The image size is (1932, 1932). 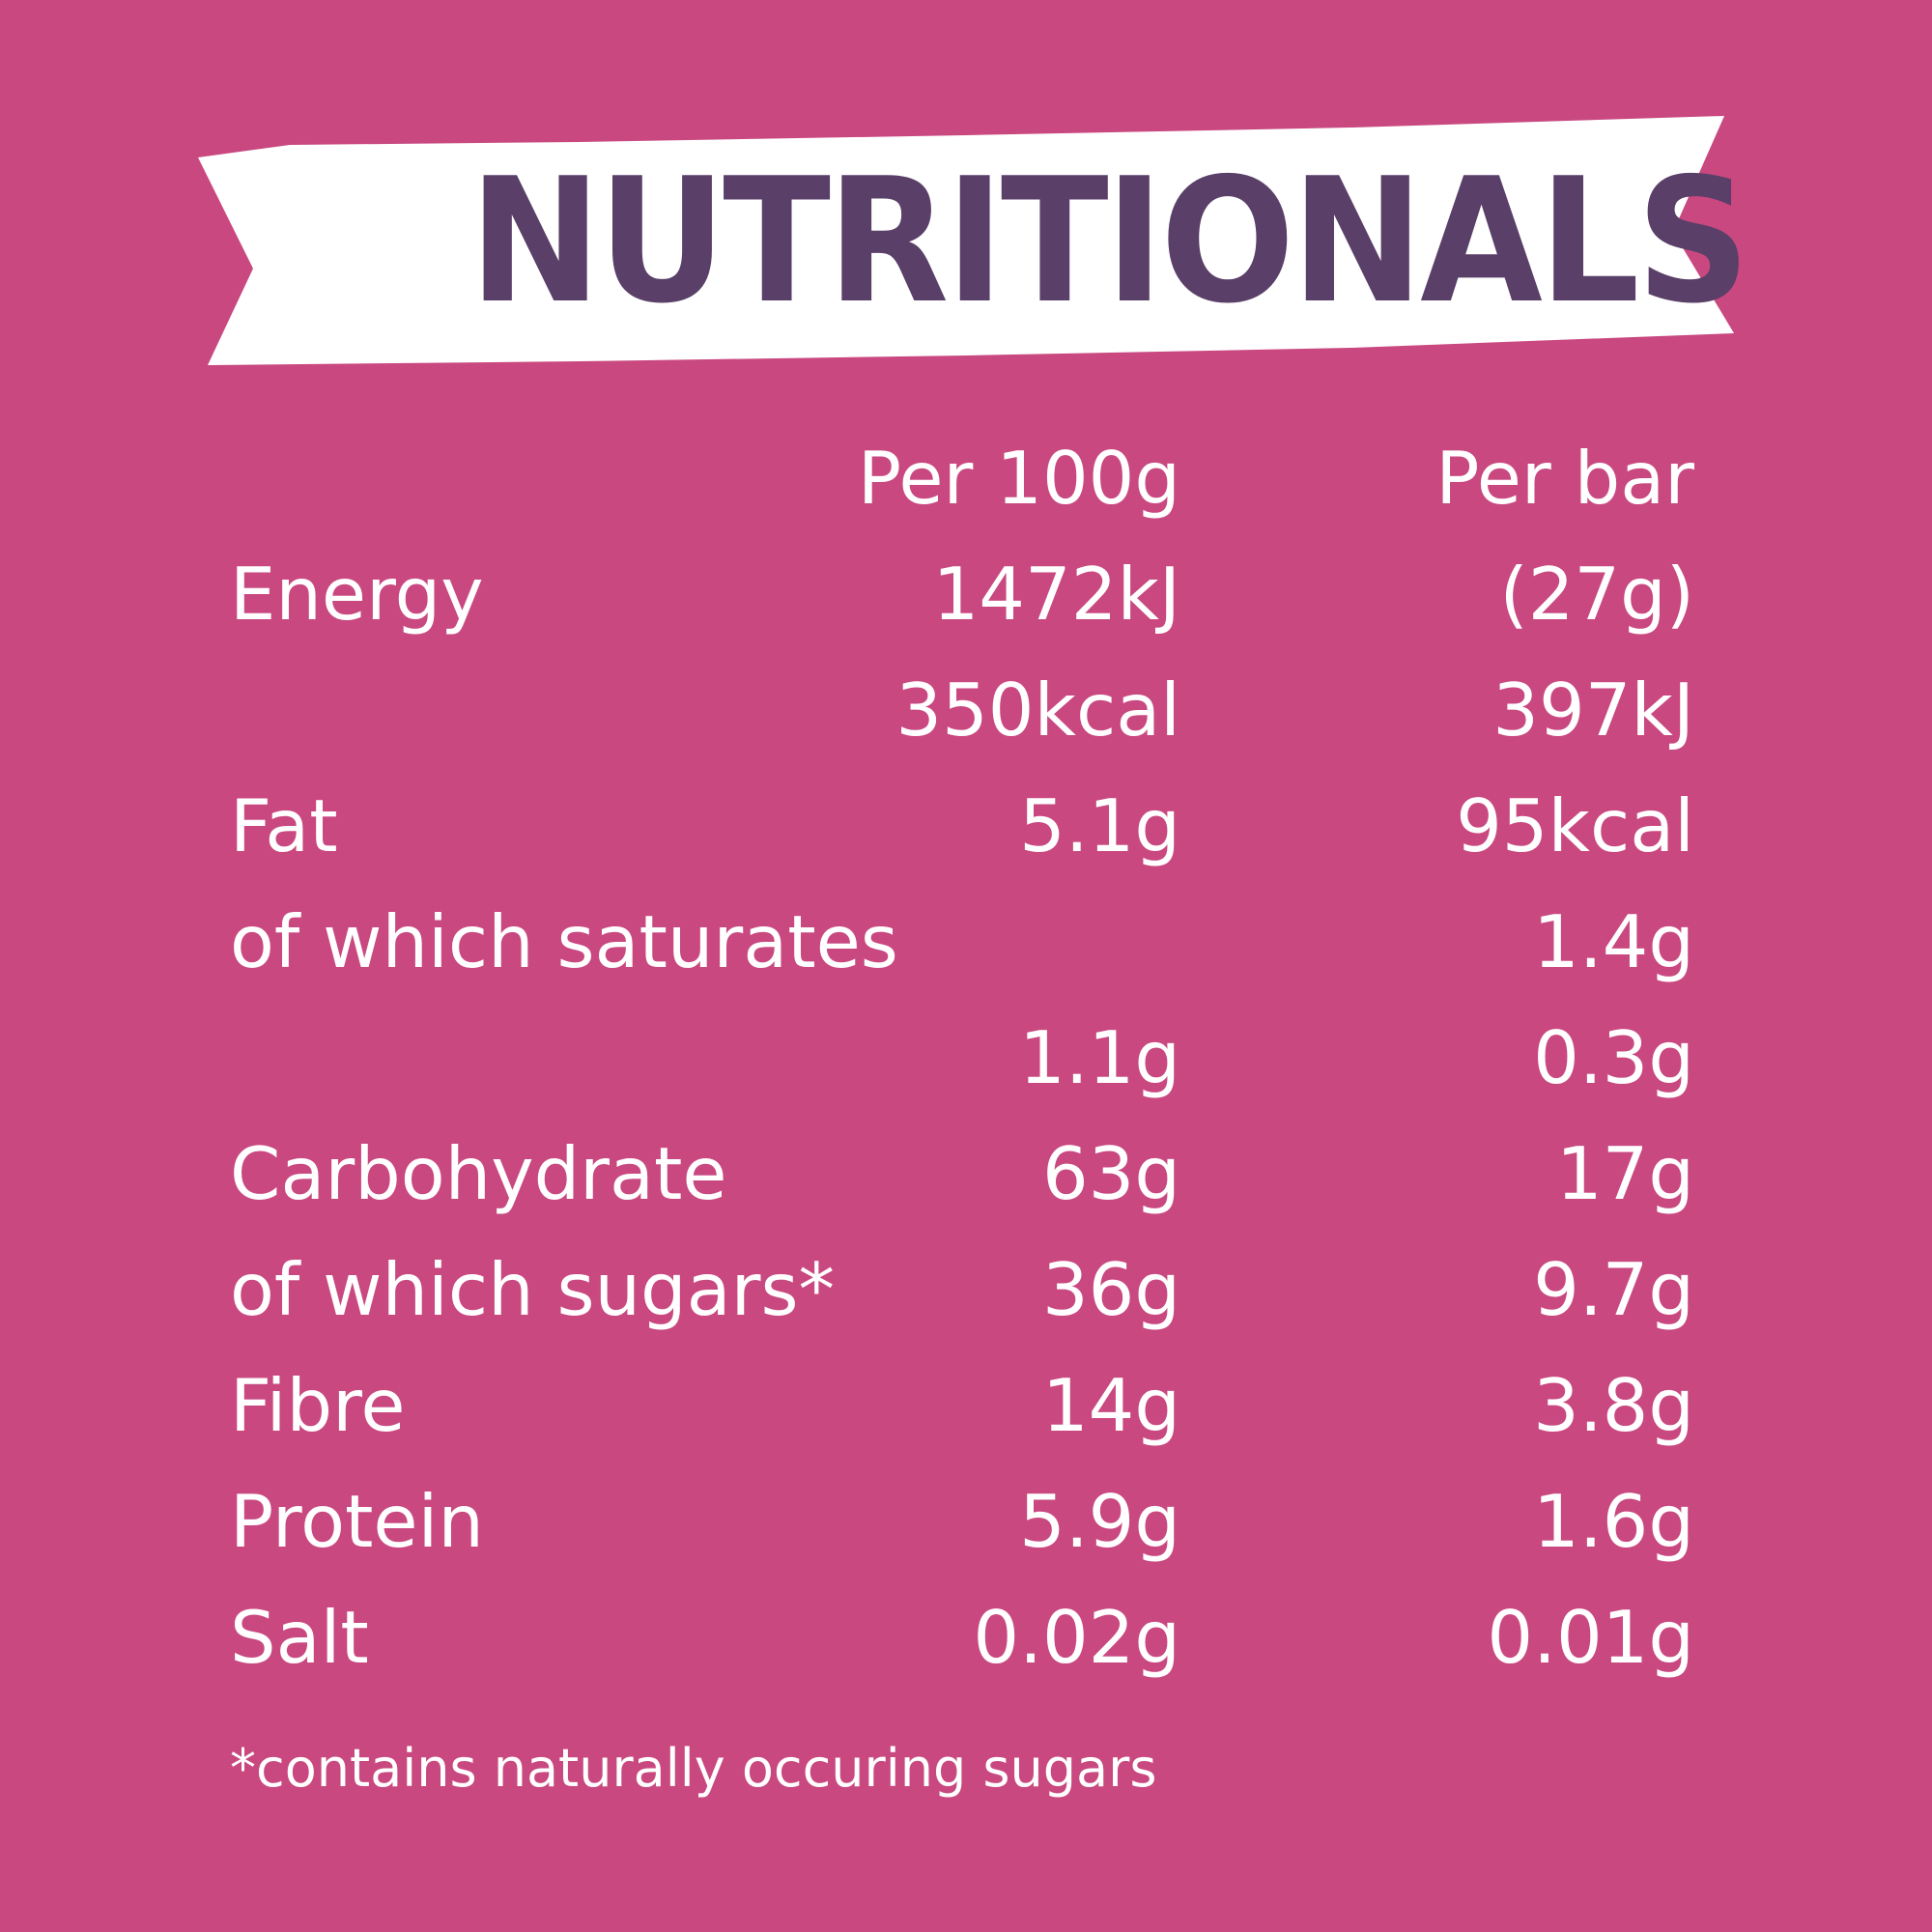 I want to click on fibre-per100: 14g, so click(x=1110, y=1405).